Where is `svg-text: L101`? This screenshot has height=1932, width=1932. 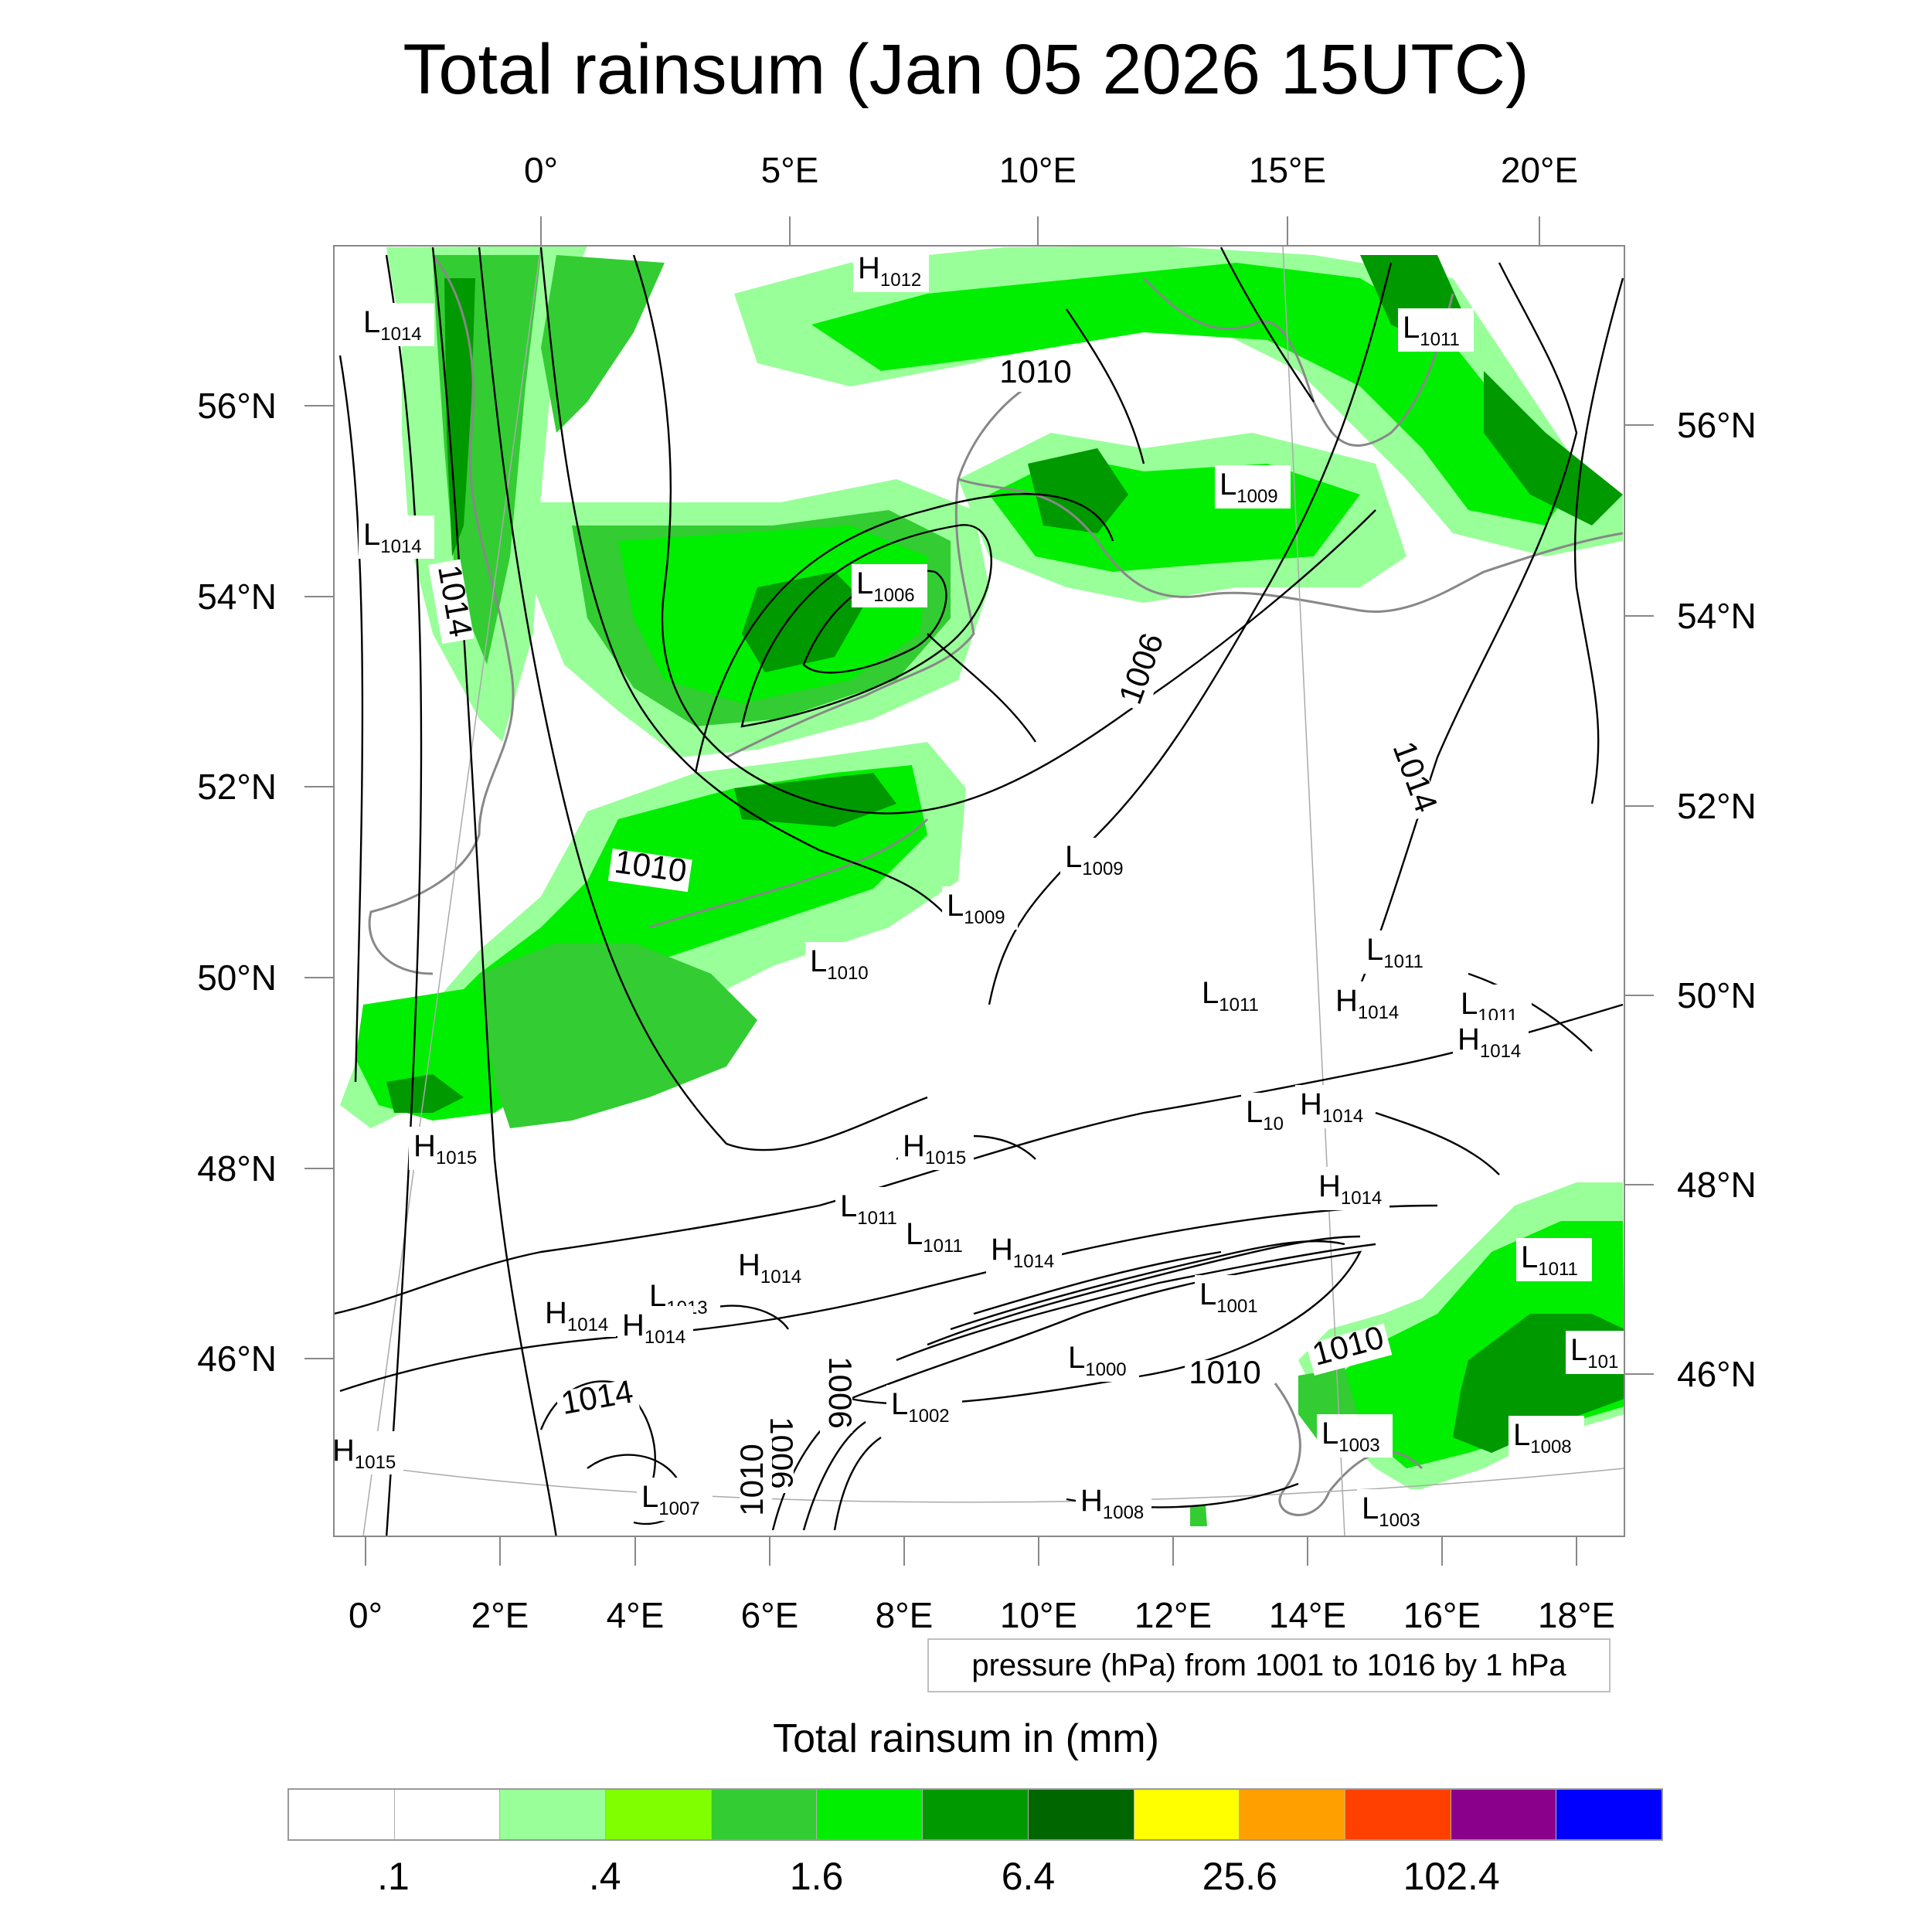 svg-text: L101 is located at coordinates (1594, 1353).